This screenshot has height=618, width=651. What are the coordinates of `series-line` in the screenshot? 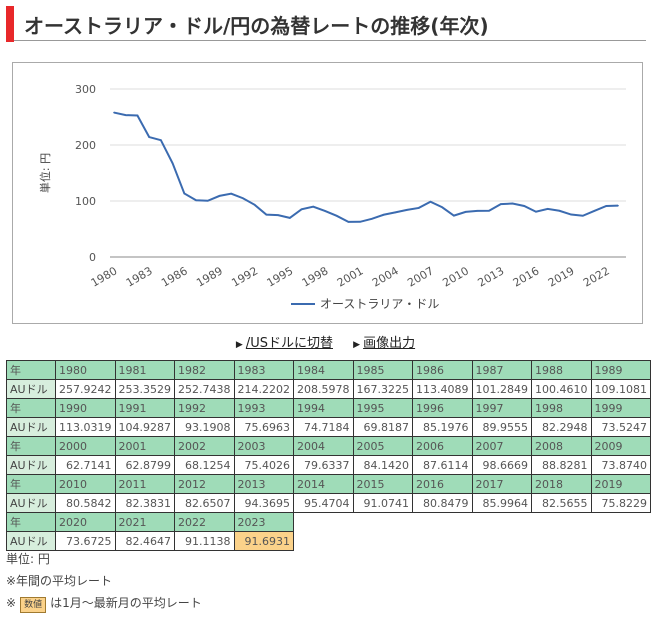 It's located at (366, 167).